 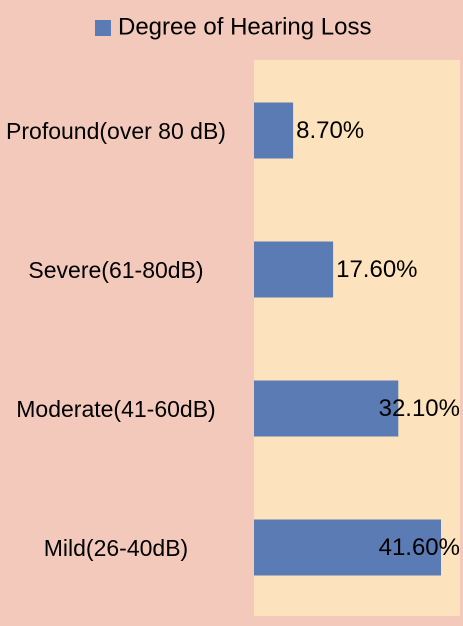 I want to click on value-label: 17.60%, so click(x=376, y=269).